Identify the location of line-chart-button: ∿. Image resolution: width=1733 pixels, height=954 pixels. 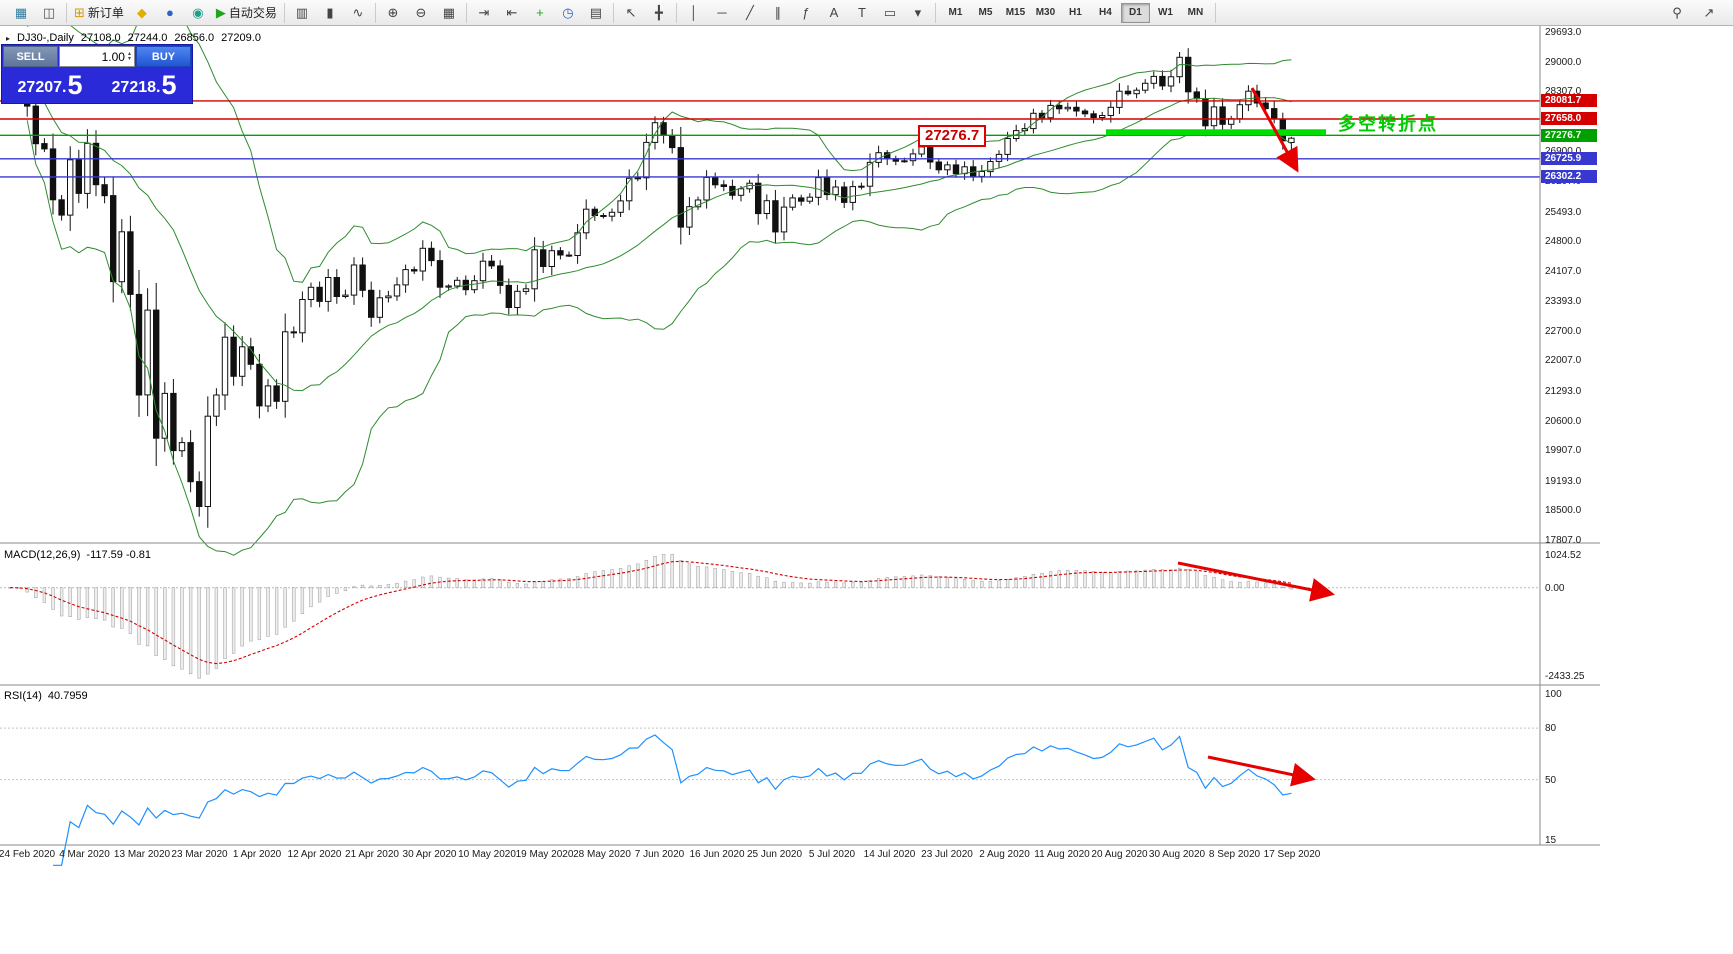
(358, 13).